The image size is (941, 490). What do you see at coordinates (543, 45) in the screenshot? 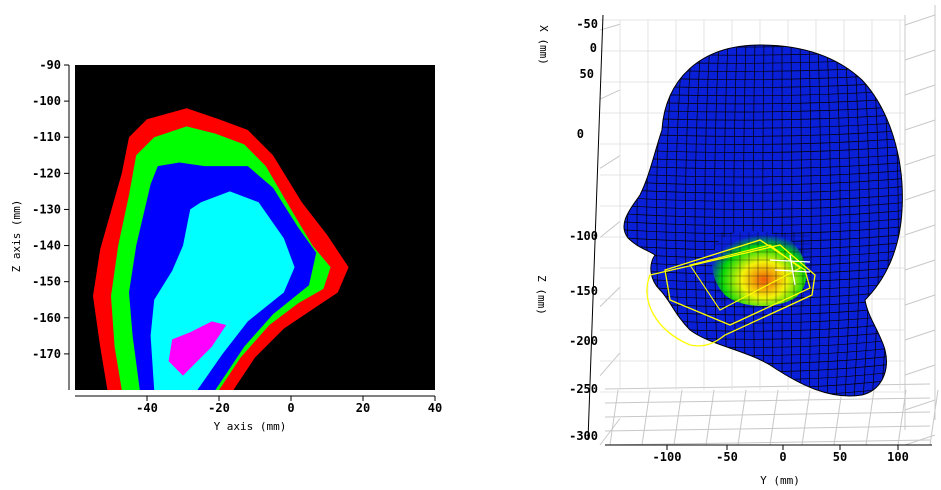
I see `x-axis-label-3d: X (mm)` at bounding box center [543, 45].